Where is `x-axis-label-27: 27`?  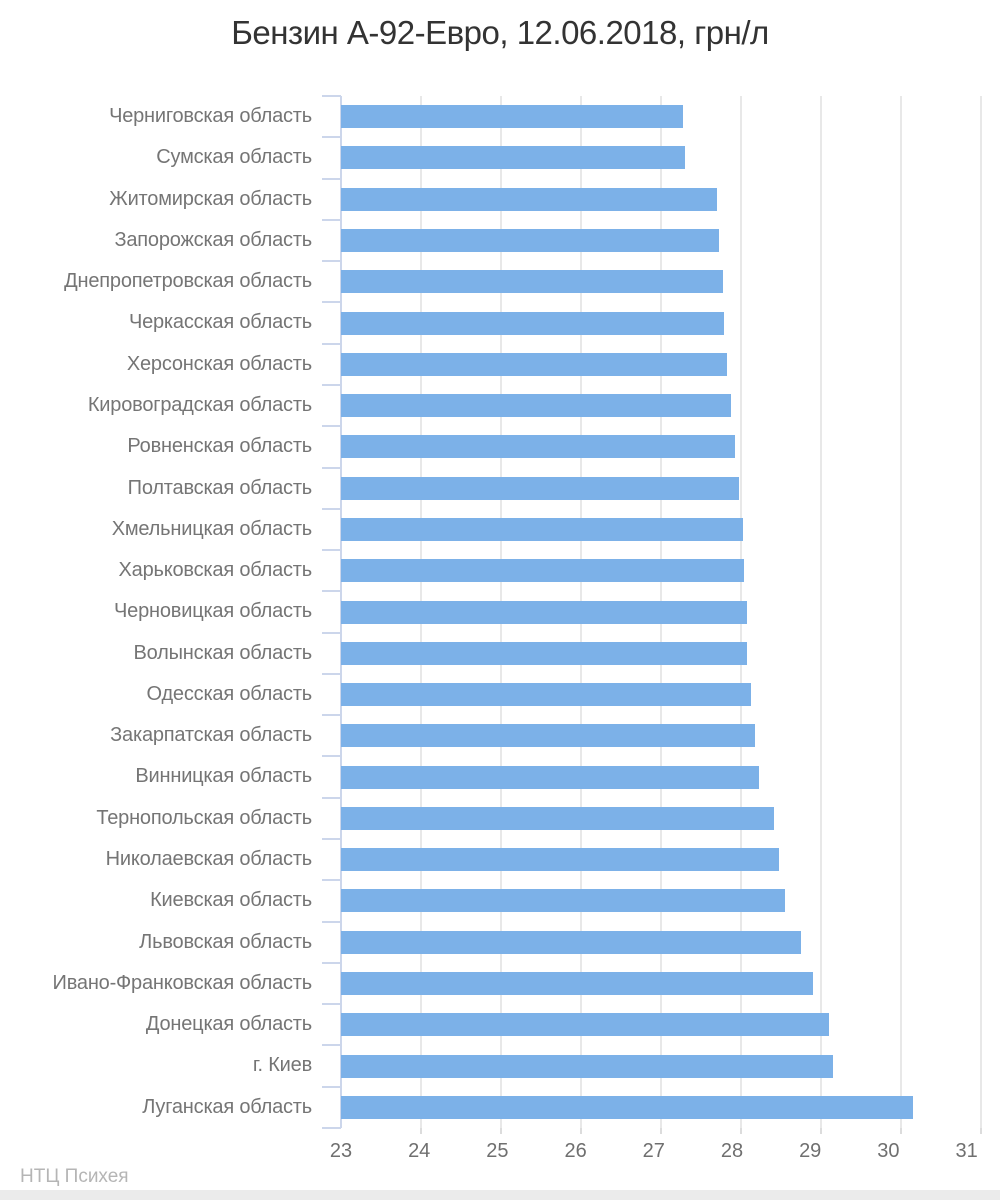 x-axis-label-27: 27 is located at coordinates (653, 1151).